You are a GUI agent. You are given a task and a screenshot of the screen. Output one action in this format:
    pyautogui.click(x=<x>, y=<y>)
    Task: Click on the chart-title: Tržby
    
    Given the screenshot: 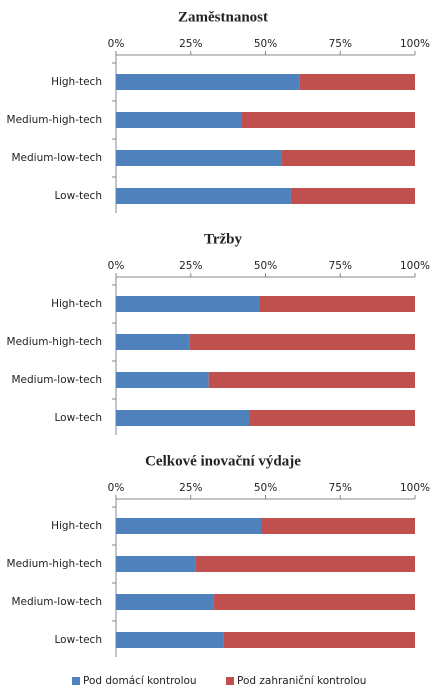 What is the action you would take?
    pyautogui.click(x=223, y=239)
    